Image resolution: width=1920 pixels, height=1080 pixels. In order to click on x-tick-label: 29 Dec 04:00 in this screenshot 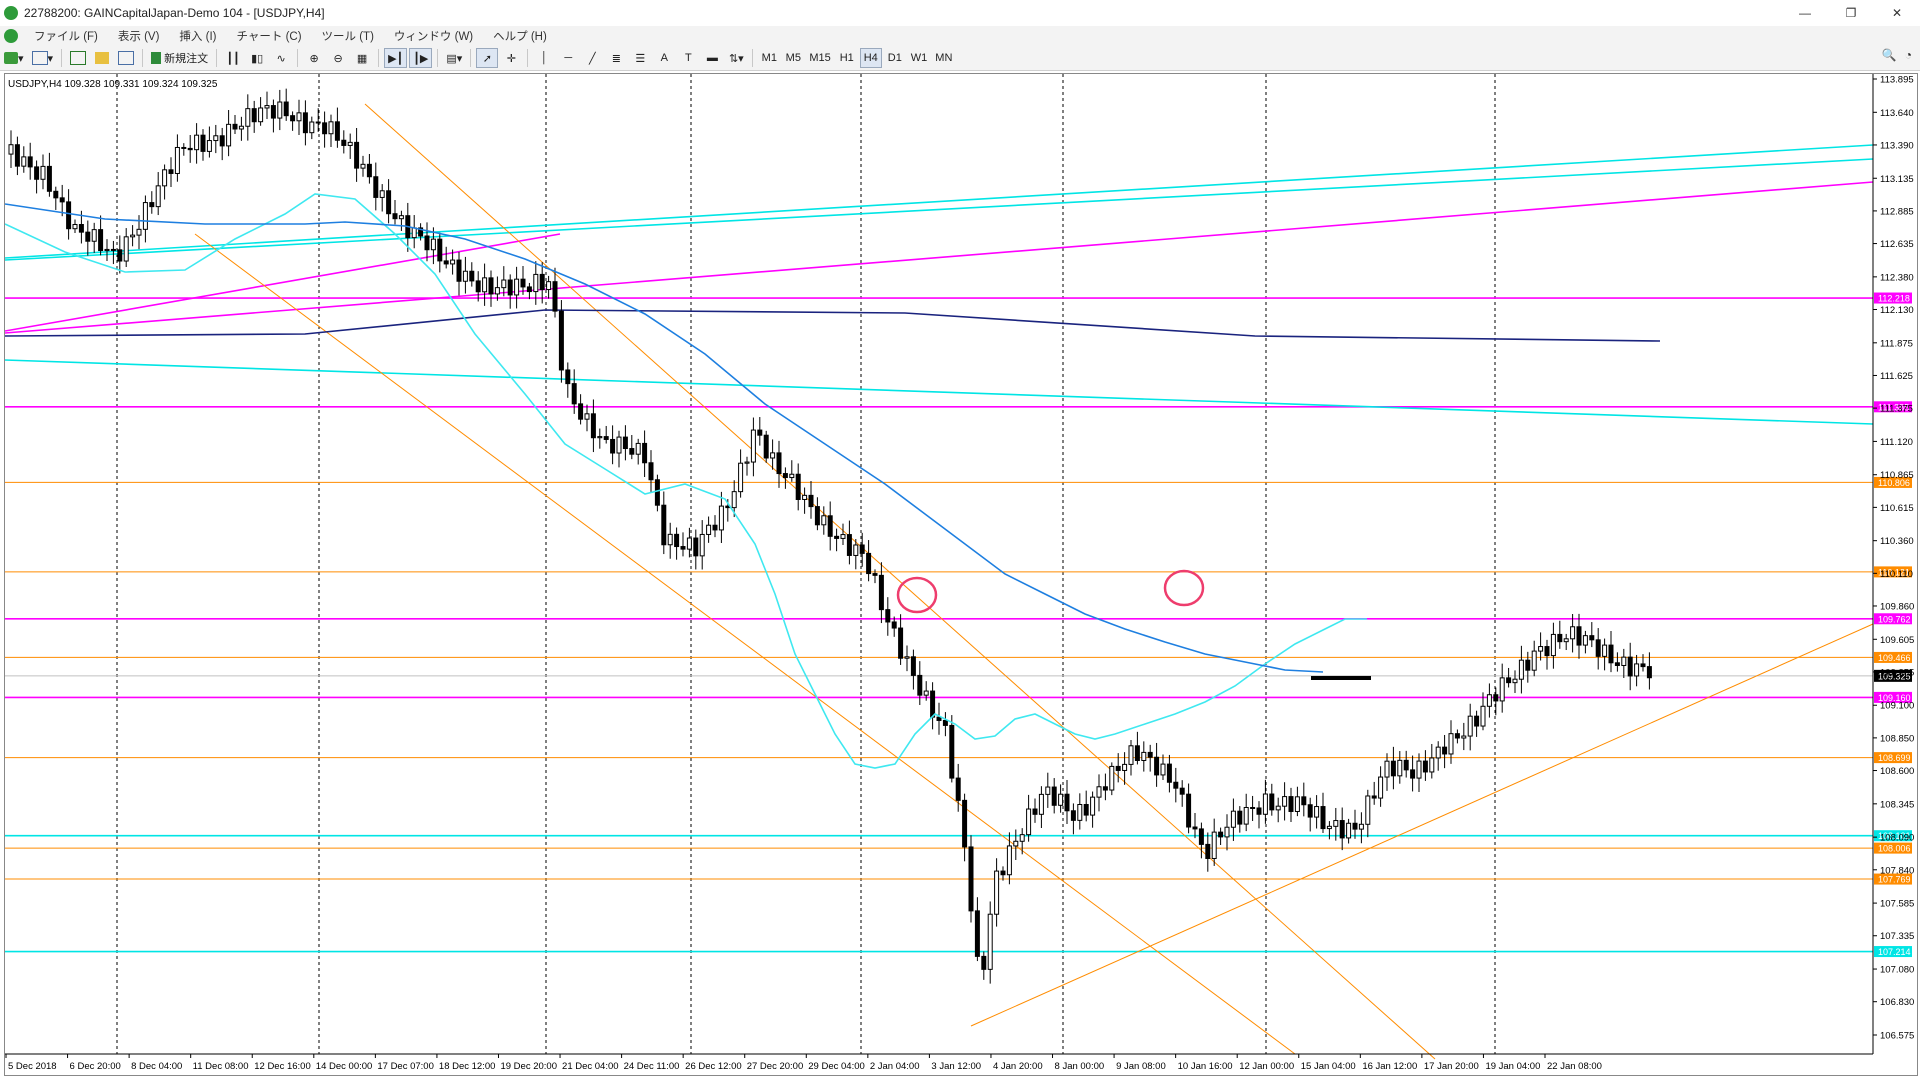, I will do `click(836, 1066)`.